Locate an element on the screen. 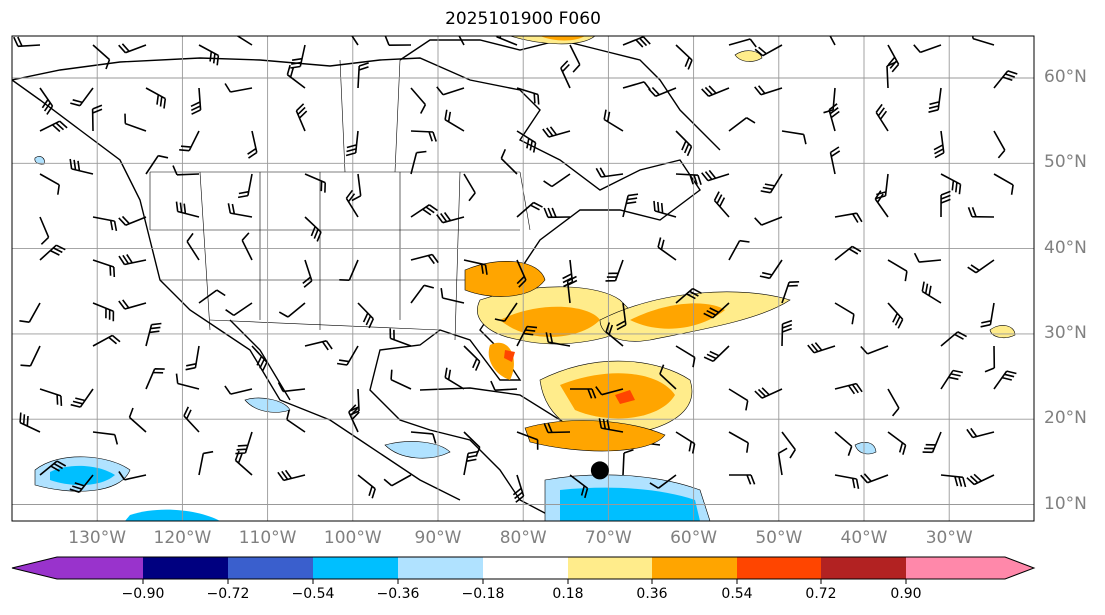  colorbar-outline is located at coordinates (523, 568).